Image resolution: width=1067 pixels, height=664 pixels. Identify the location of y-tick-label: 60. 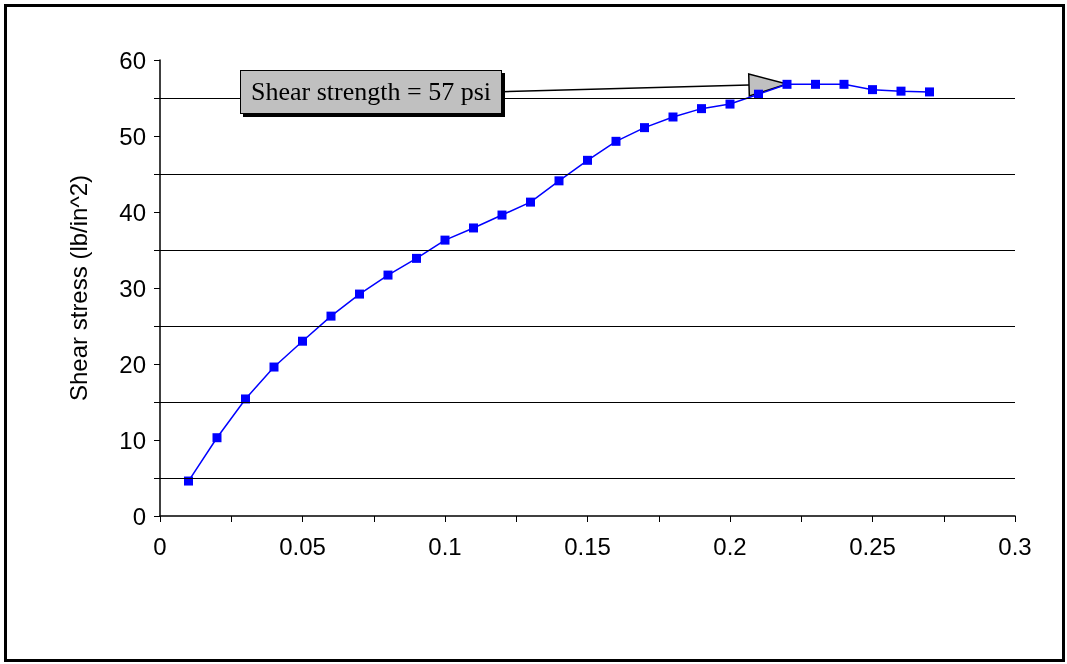
(132, 60).